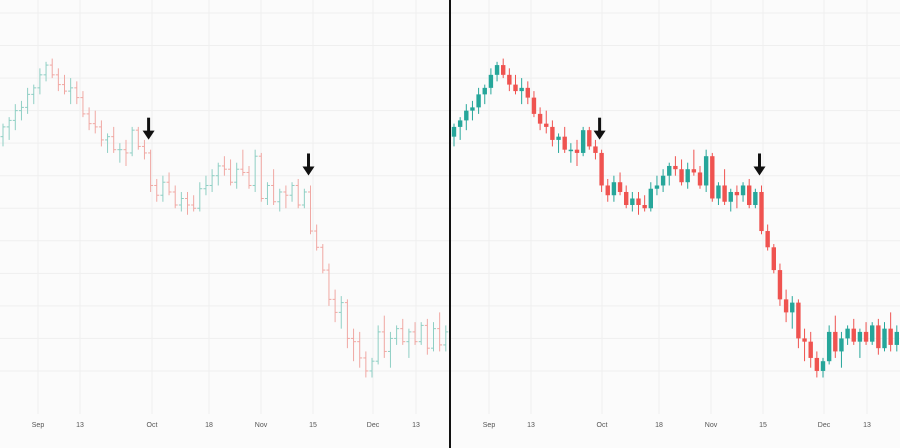 The height and width of the screenshot is (448, 900). I want to click on x-tick-label: 15, so click(313, 425).